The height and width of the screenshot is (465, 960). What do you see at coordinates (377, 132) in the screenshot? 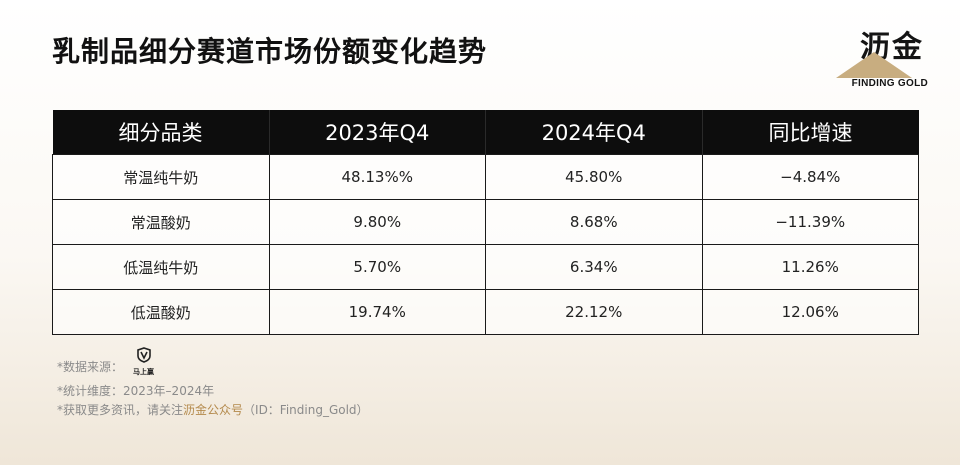
I see `header-2023q4: 2023年Q4` at bounding box center [377, 132].